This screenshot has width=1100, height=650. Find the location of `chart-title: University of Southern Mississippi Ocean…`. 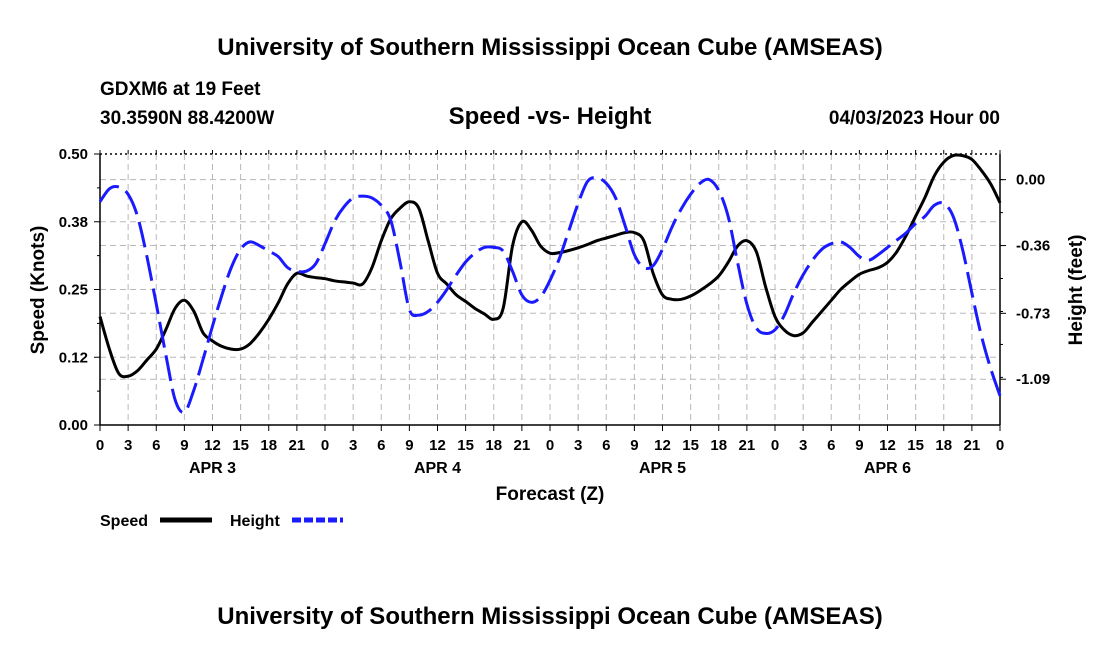

chart-title: University of Southern Mississippi Ocean… is located at coordinates (549, 47).